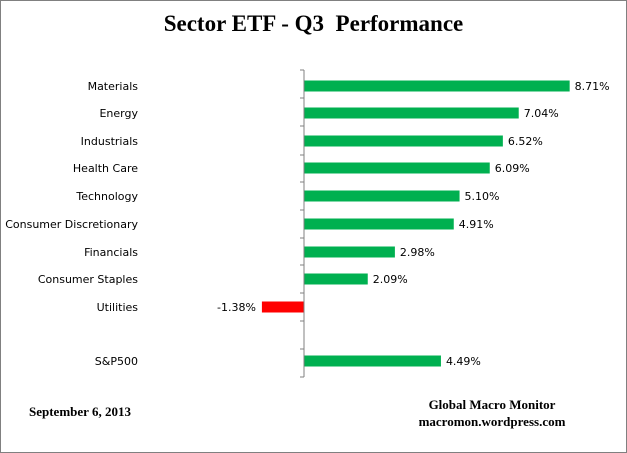  Describe the element at coordinates (111, 252) in the screenshot. I see `category-label: Financials` at that location.